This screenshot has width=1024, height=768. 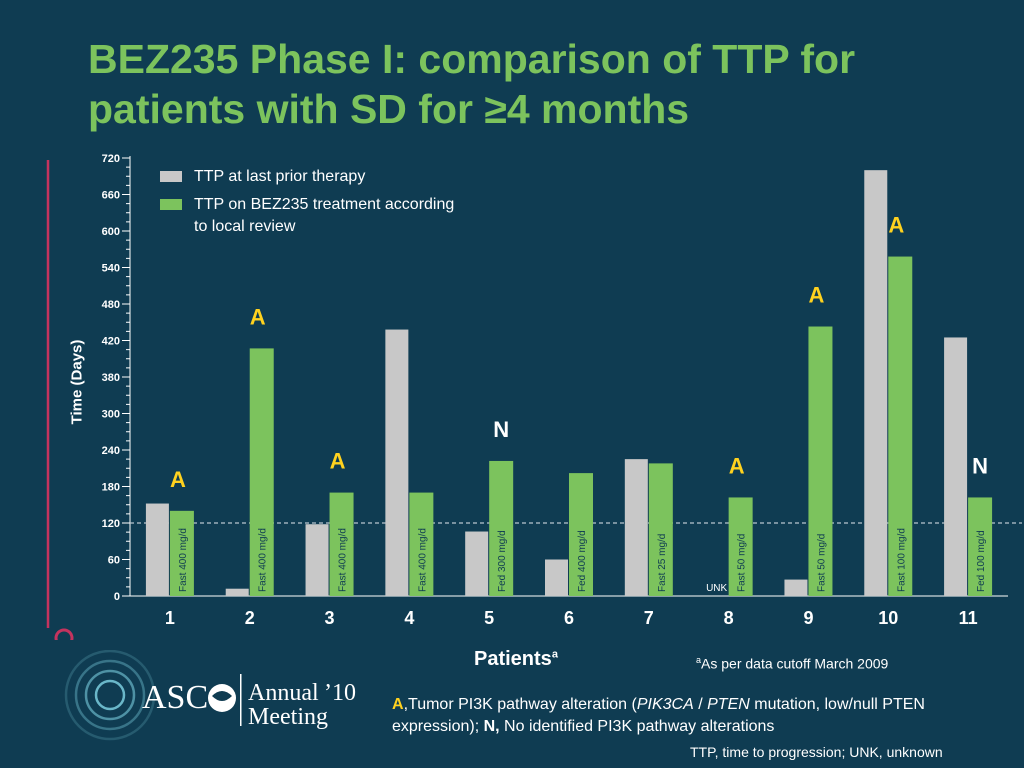 What do you see at coordinates (502, 561) in the screenshot?
I see `dose-label-patient-5: Fed 300 mg/d` at bounding box center [502, 561].